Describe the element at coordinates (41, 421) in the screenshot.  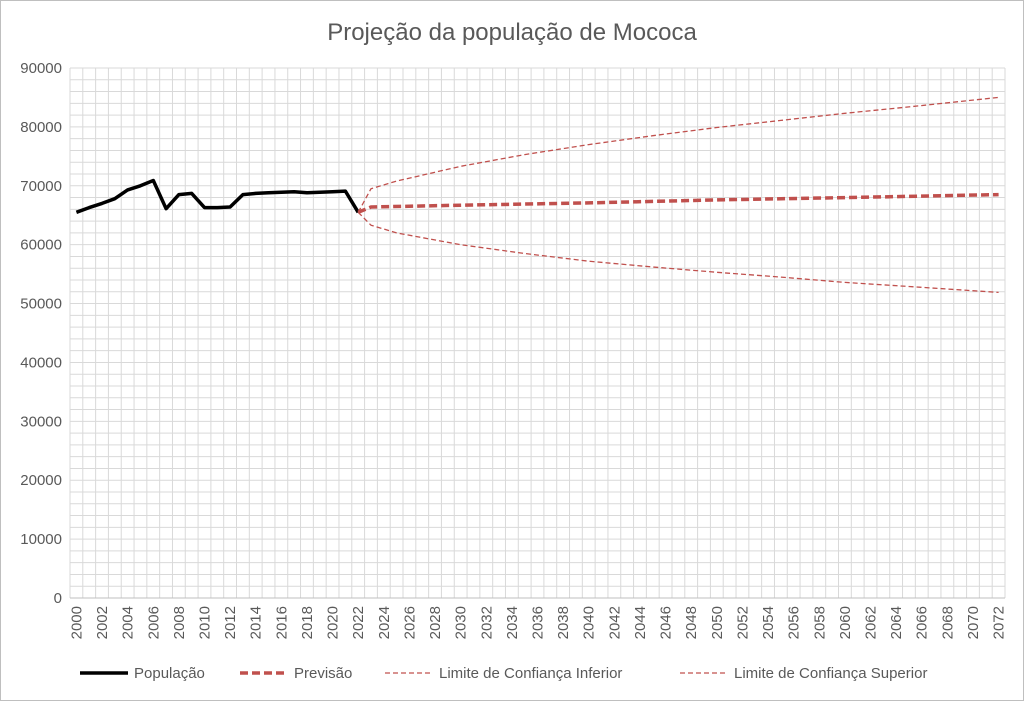
I see `y-tick-label: 30000` at that location.